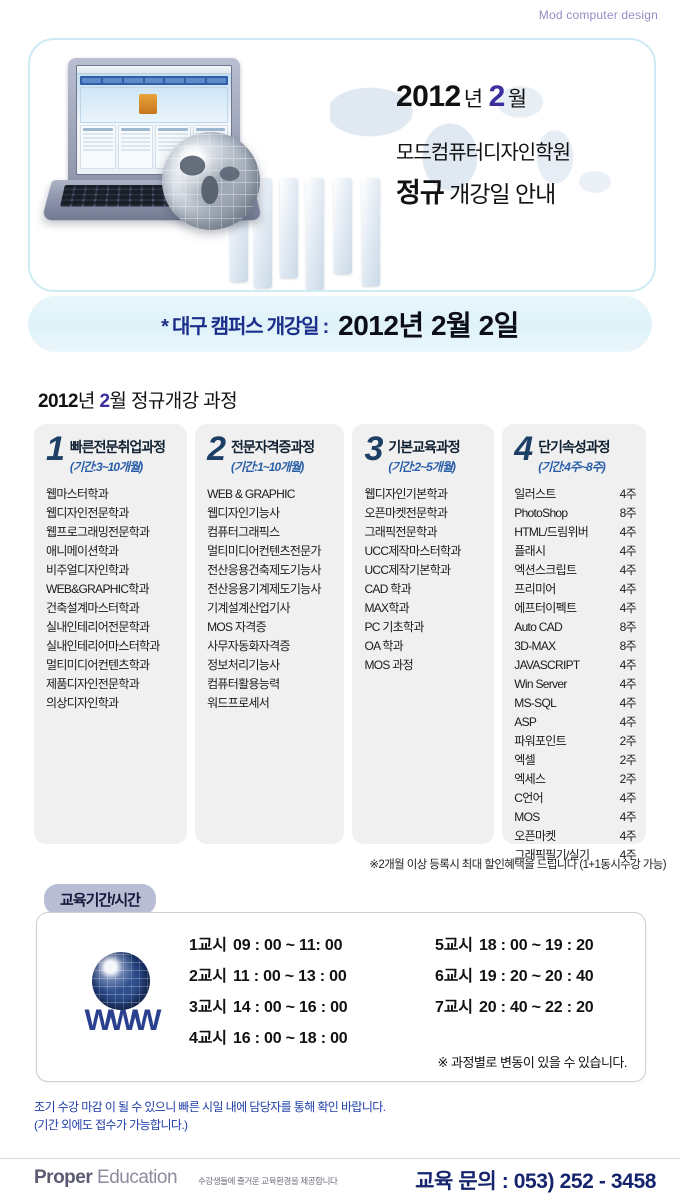  I want to click on list-item: HTML/드림위버 4주, so click(575, 532).